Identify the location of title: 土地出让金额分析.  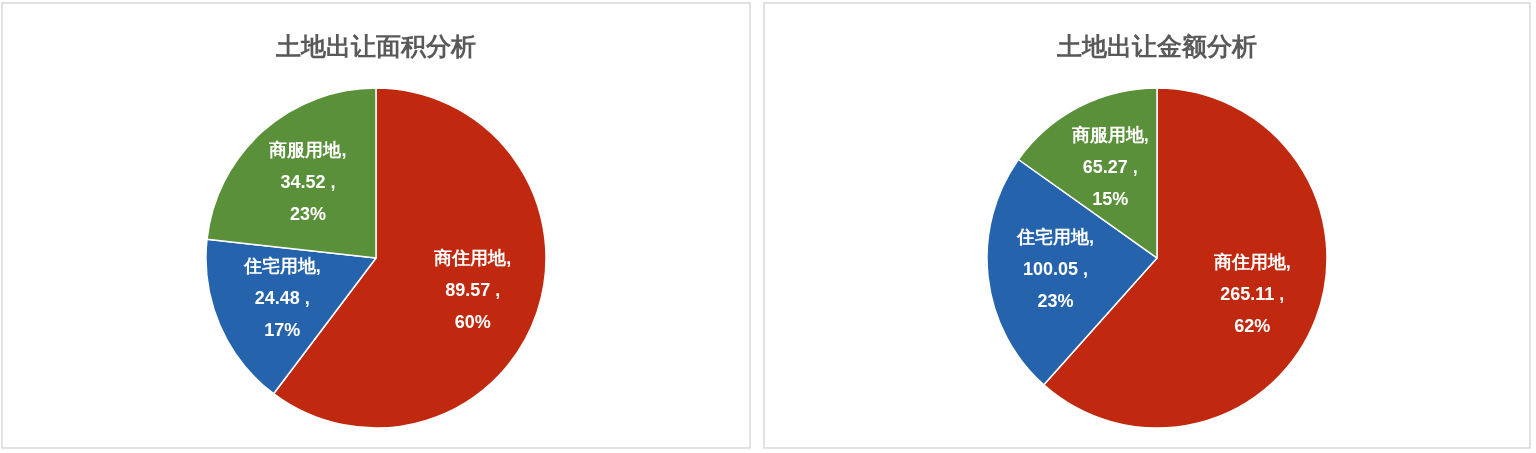
(1157, 46).